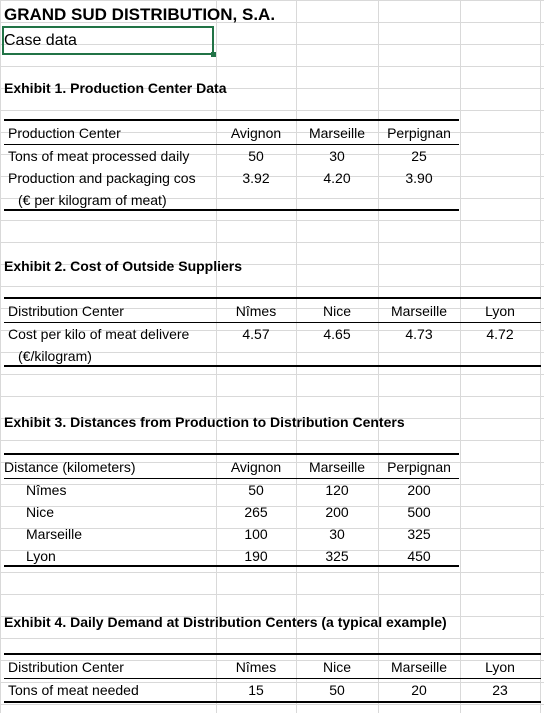 The height and width of the screenshot is (713, 544). What do you see at coordinates (102, 178) in the screenshot?
I see `exhibit1-row2-label: Production and packaging cos` at bounding box center [102, 178].